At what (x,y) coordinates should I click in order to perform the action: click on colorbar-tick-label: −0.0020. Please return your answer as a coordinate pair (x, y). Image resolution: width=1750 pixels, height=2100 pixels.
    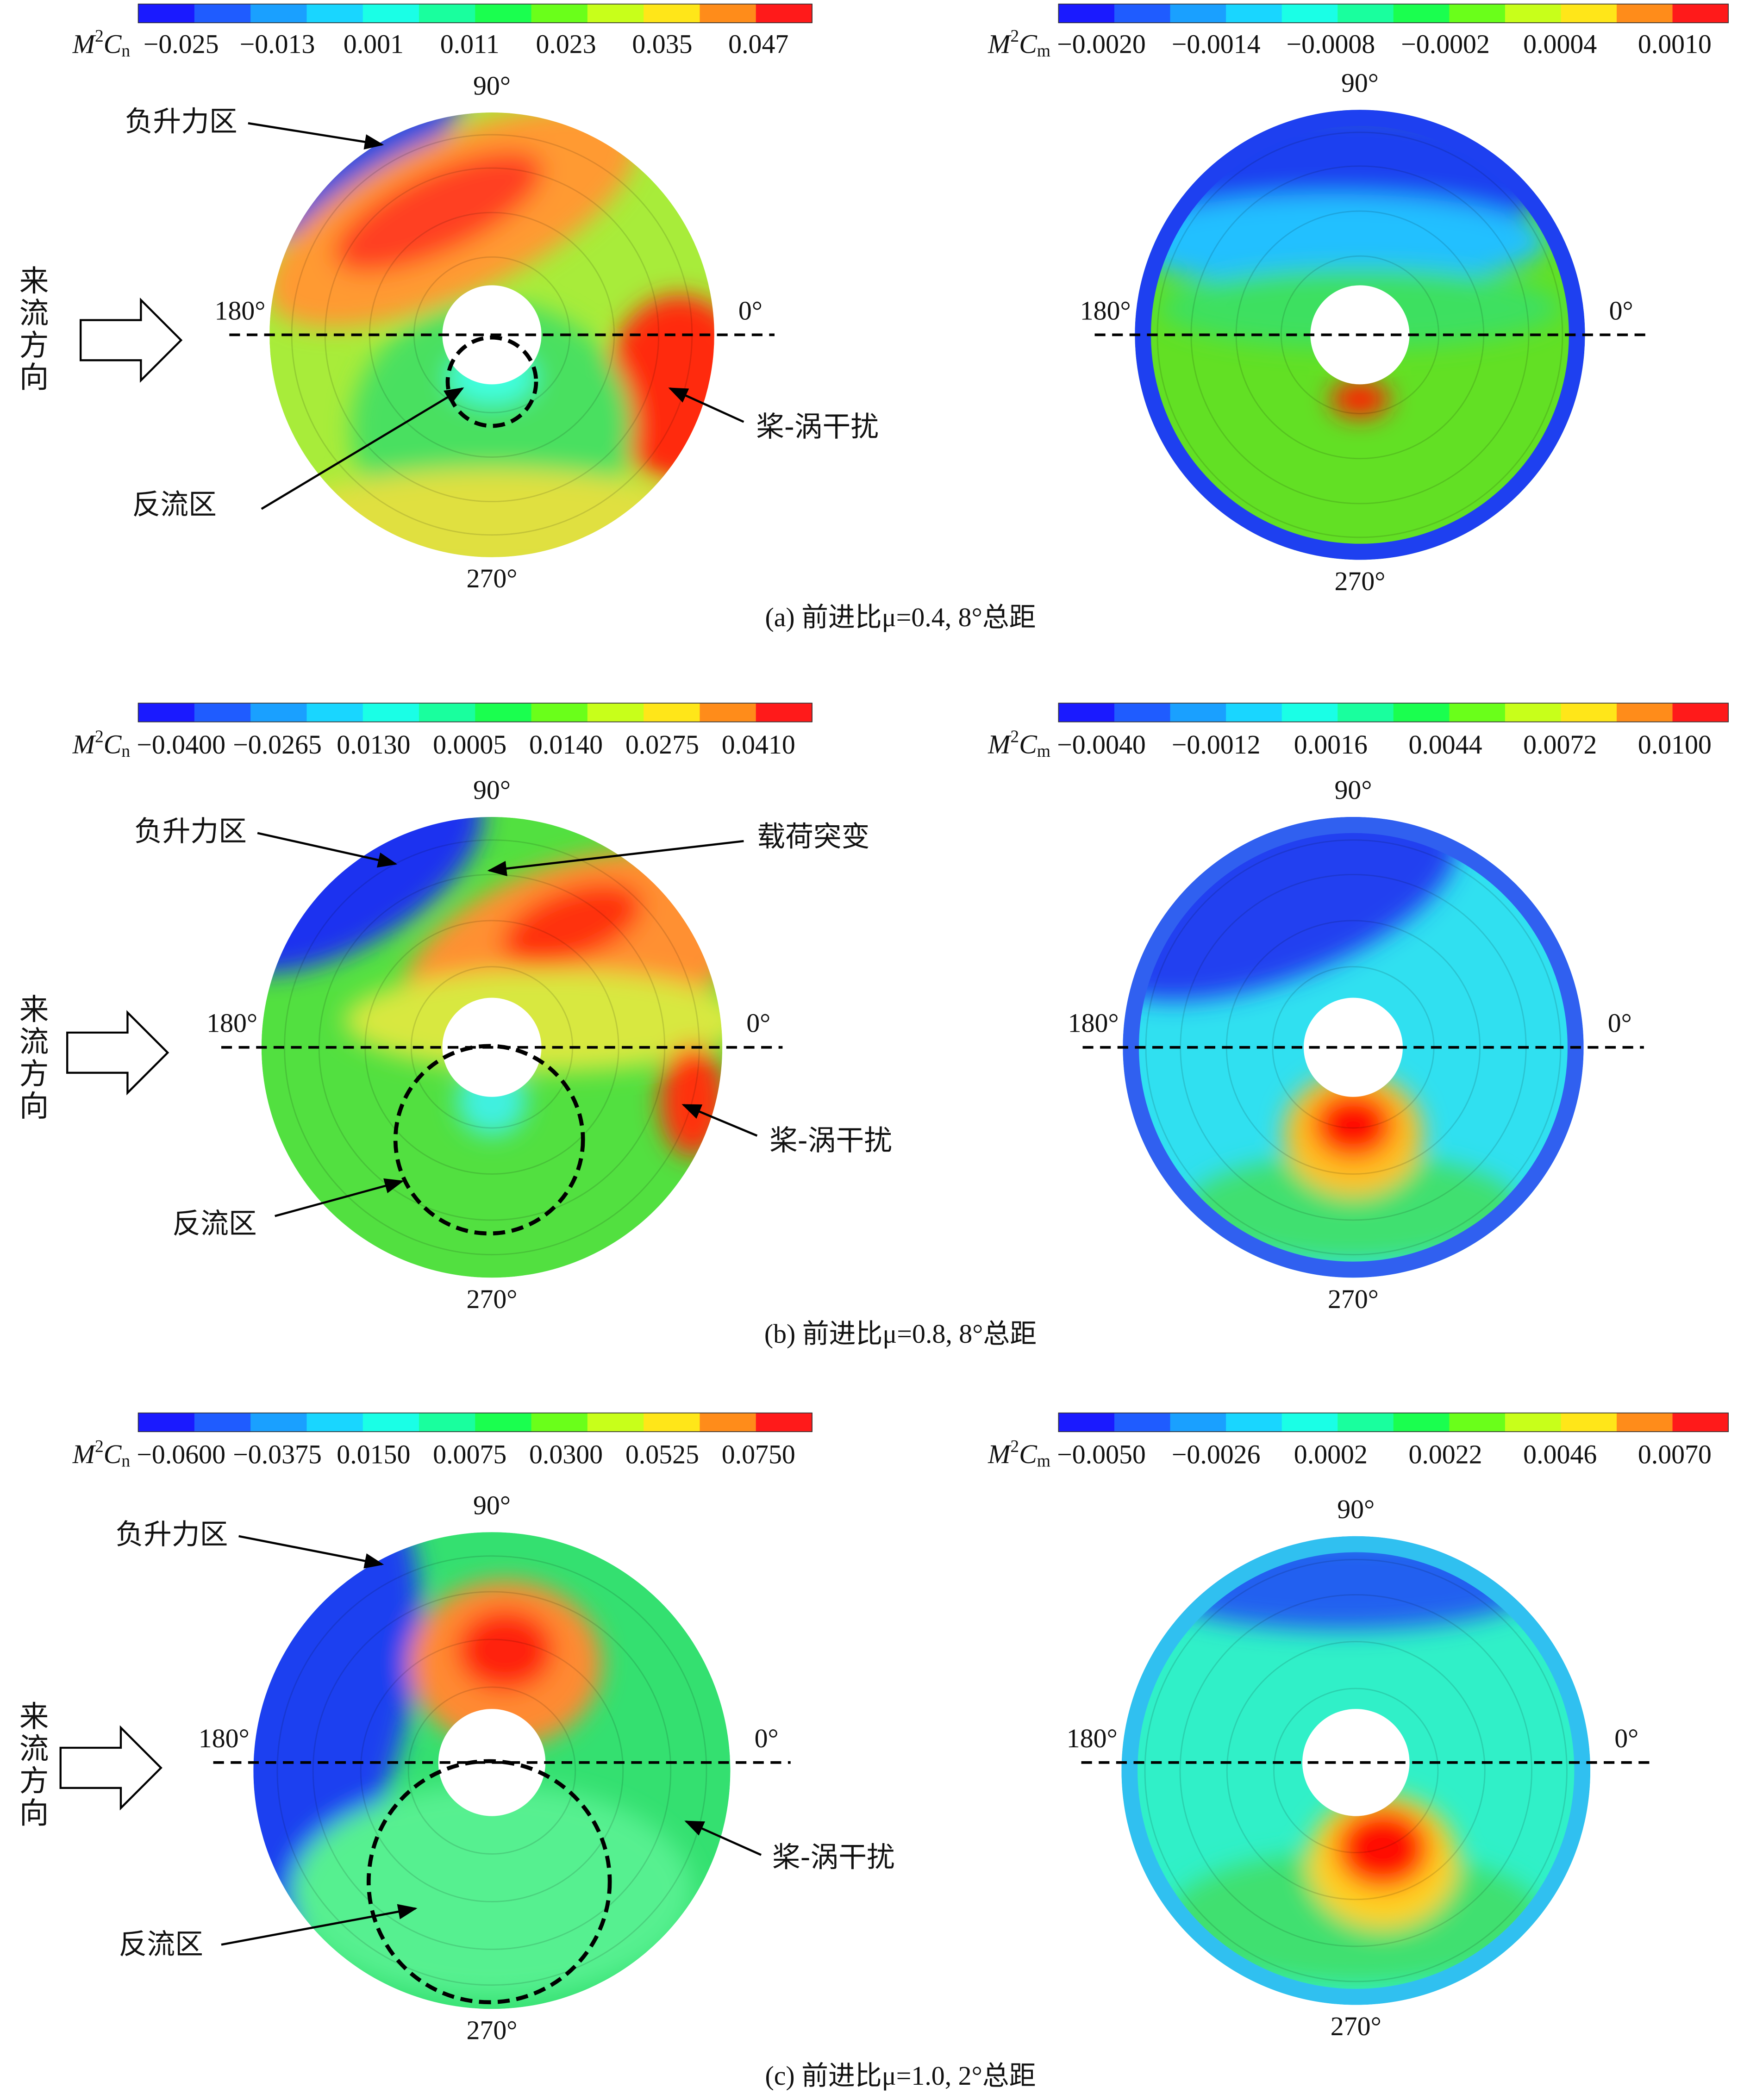
    Looking at the image, I should click on (1102, 44).